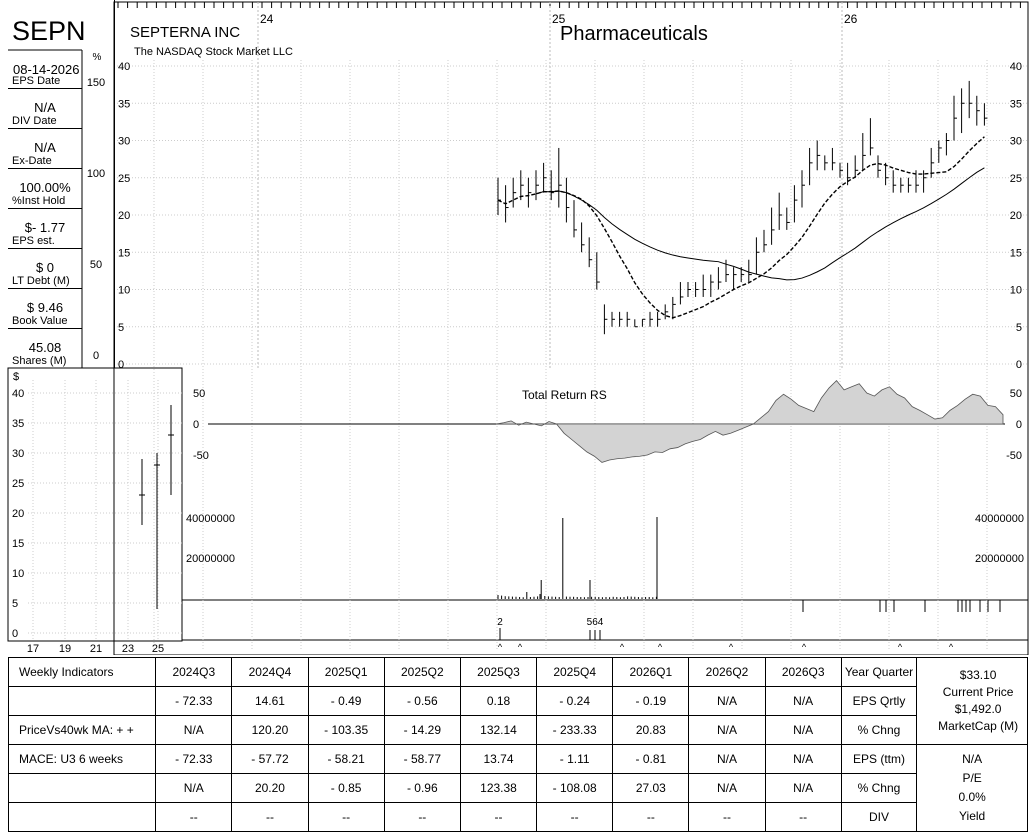 Image resolution: width=1032 pixels, height=840 pixels. What do you see at coordinates (124, 253) in the screenshot?
I see `price-tick-left: 15` at bounding box center [124, 253].